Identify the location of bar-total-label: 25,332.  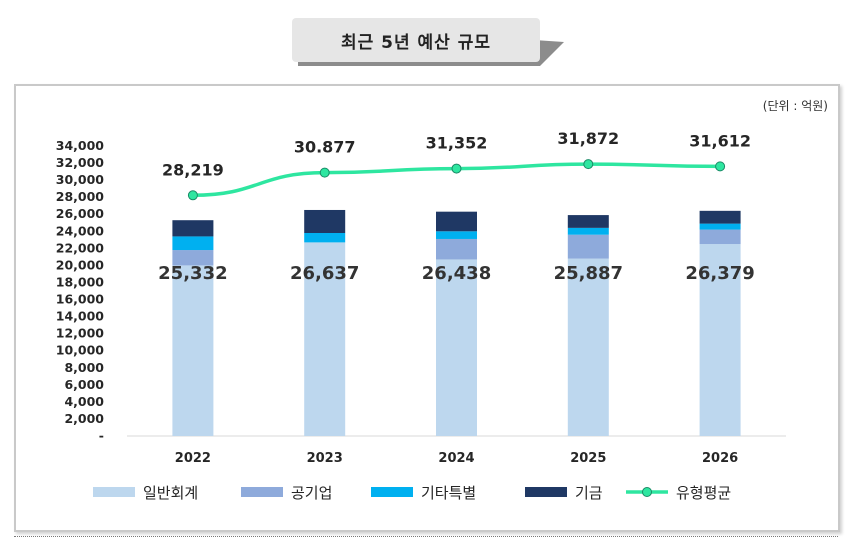
(192, 273).